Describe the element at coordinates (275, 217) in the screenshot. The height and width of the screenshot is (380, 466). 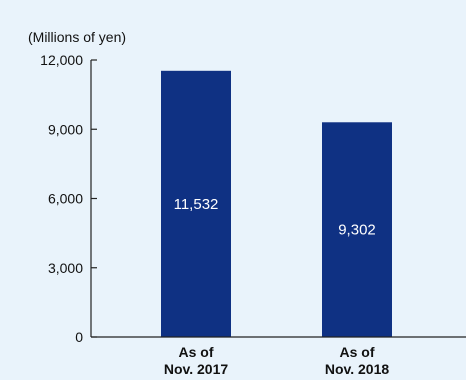
I see `value-labels: 11,532 9,302` at that location.